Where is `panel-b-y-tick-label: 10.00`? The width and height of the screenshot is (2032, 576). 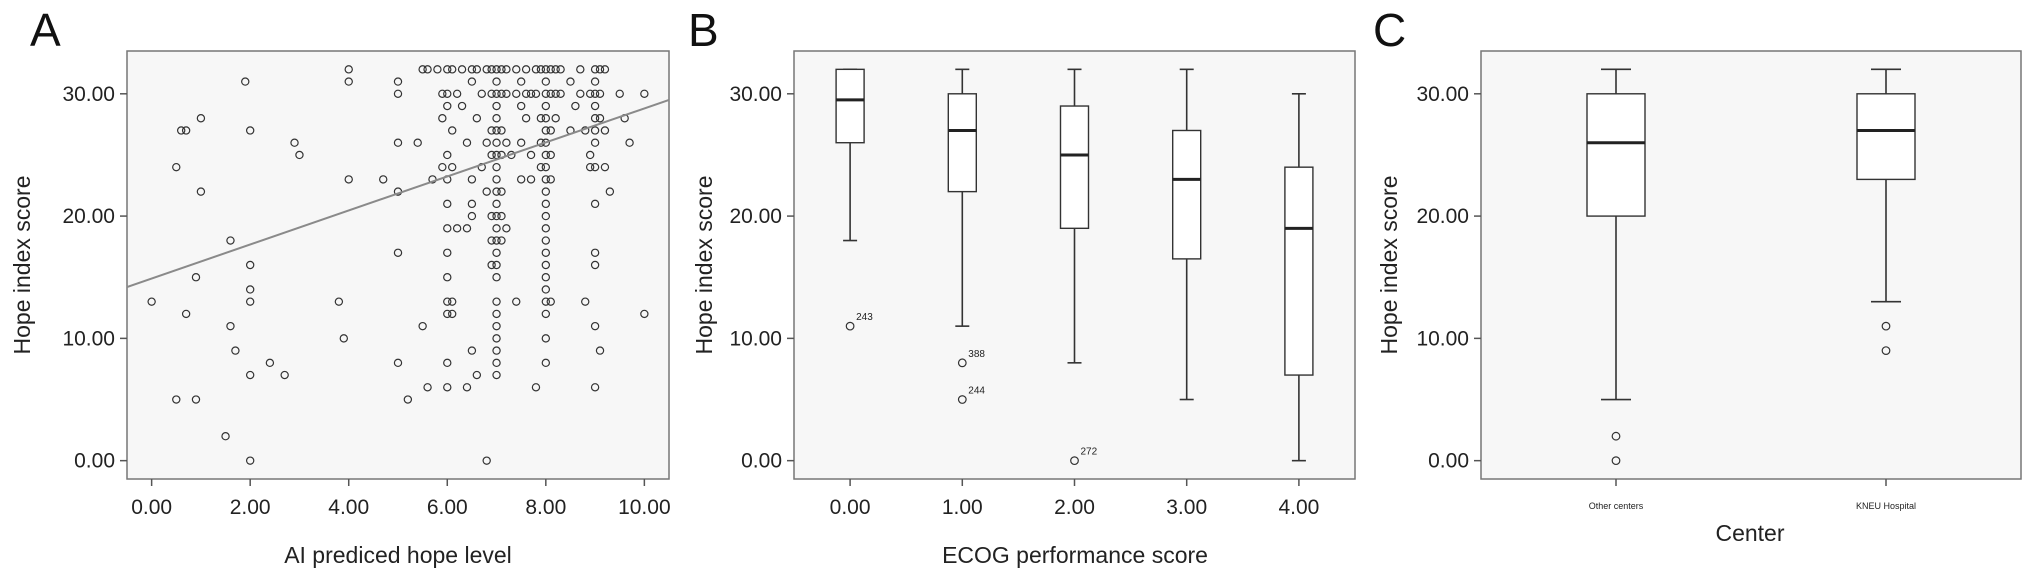 panel-b-y-tick-label: 10.00 is located at coordinates (755, 338).